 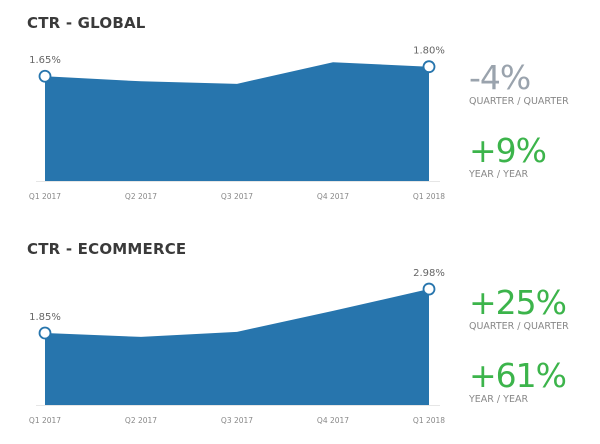 I want to click on stat-value: +61%, so click(x=517, y=376).